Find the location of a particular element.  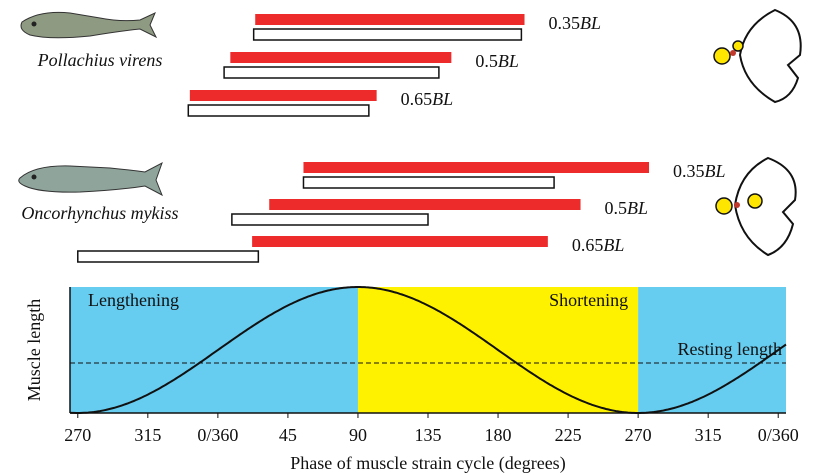

resting-length-label: Resting length is located at coordinates (730, 349).